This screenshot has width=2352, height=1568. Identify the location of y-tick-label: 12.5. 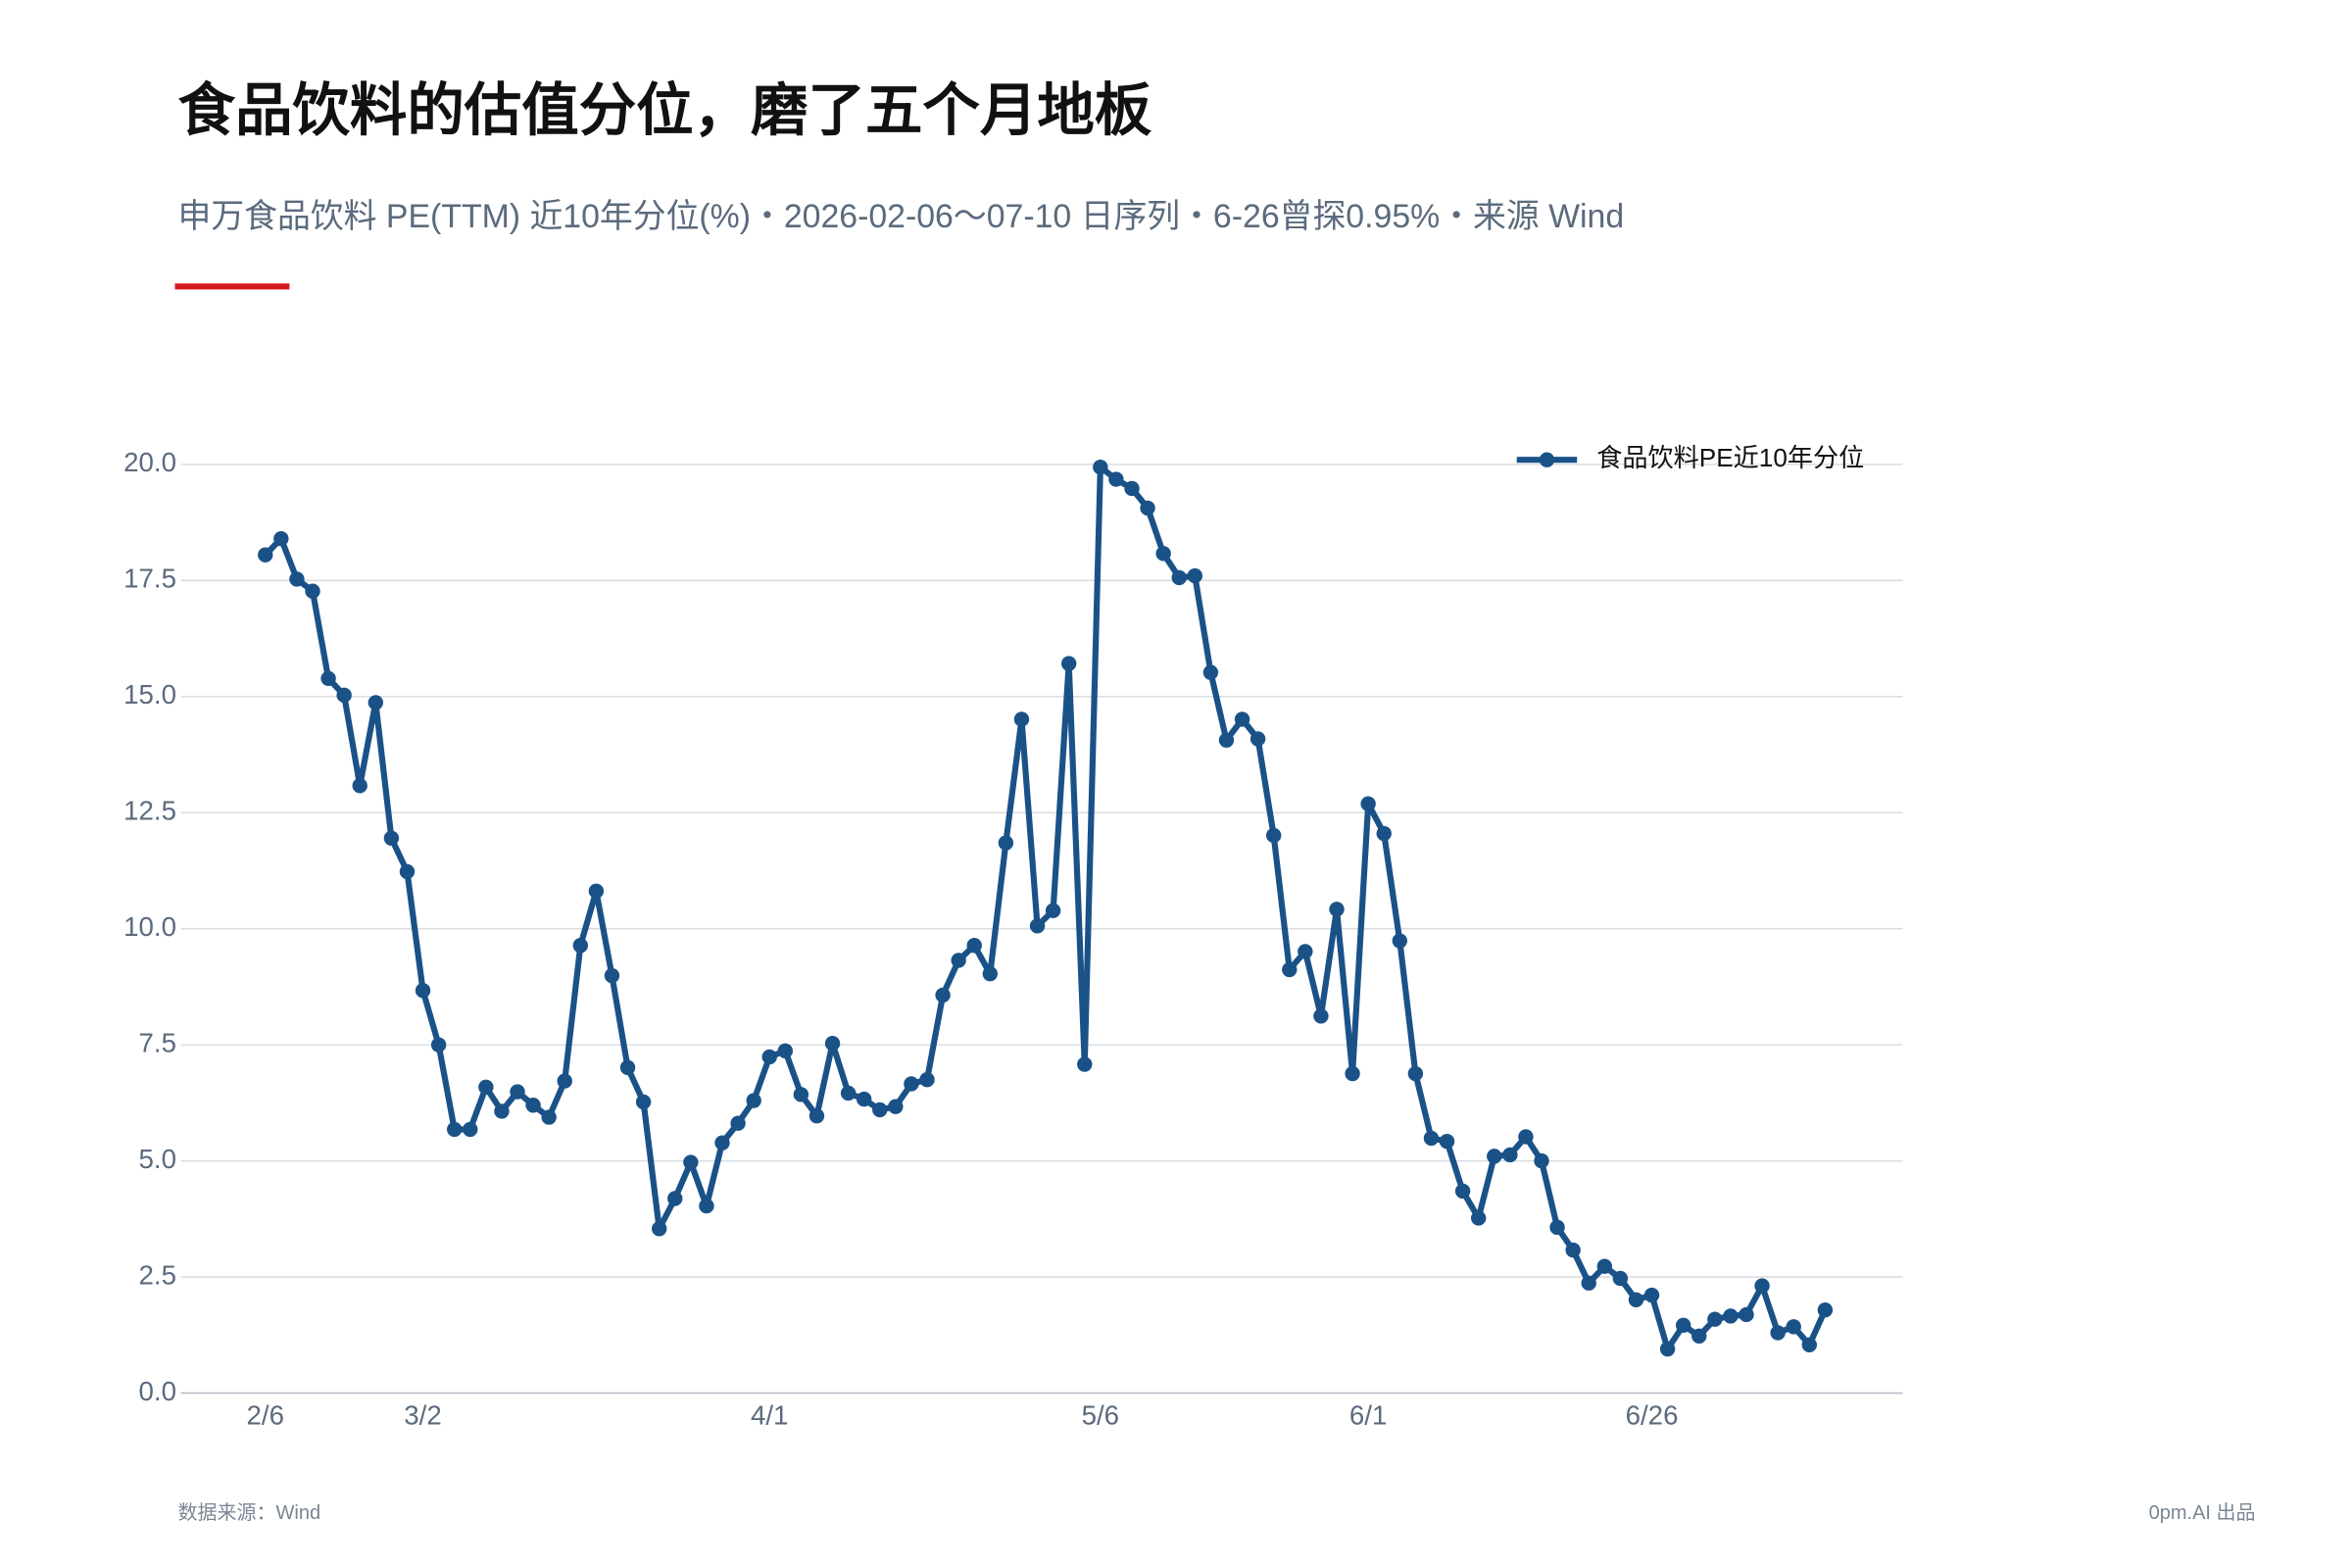
(149, 811).